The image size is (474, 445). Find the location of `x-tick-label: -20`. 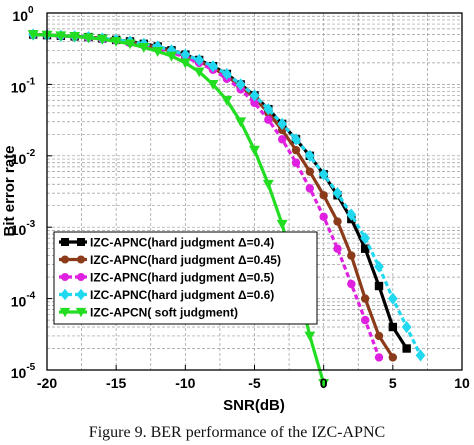

x-tick-label: -20 is located at coordinates (47, 383).